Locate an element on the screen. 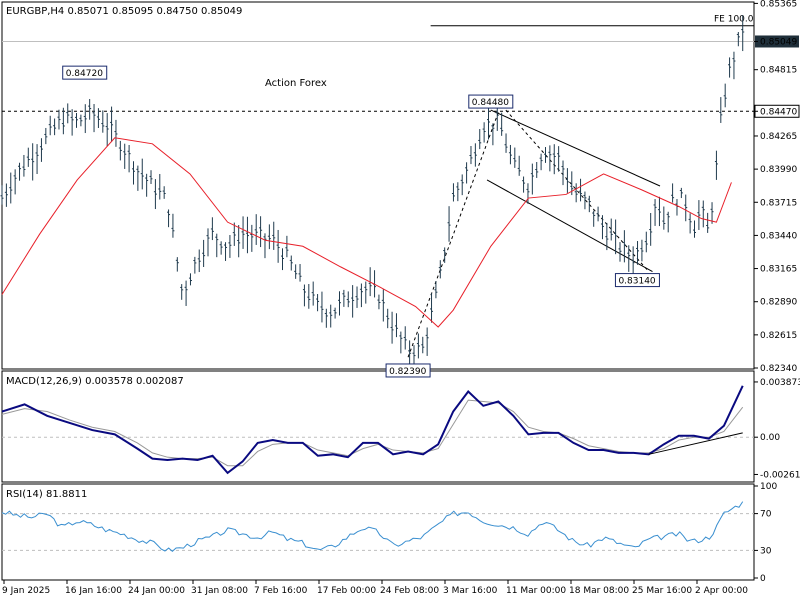 This screenshot has height=600, width=800. annotation-label: 0.84720 is located at coordinates (84, 74).